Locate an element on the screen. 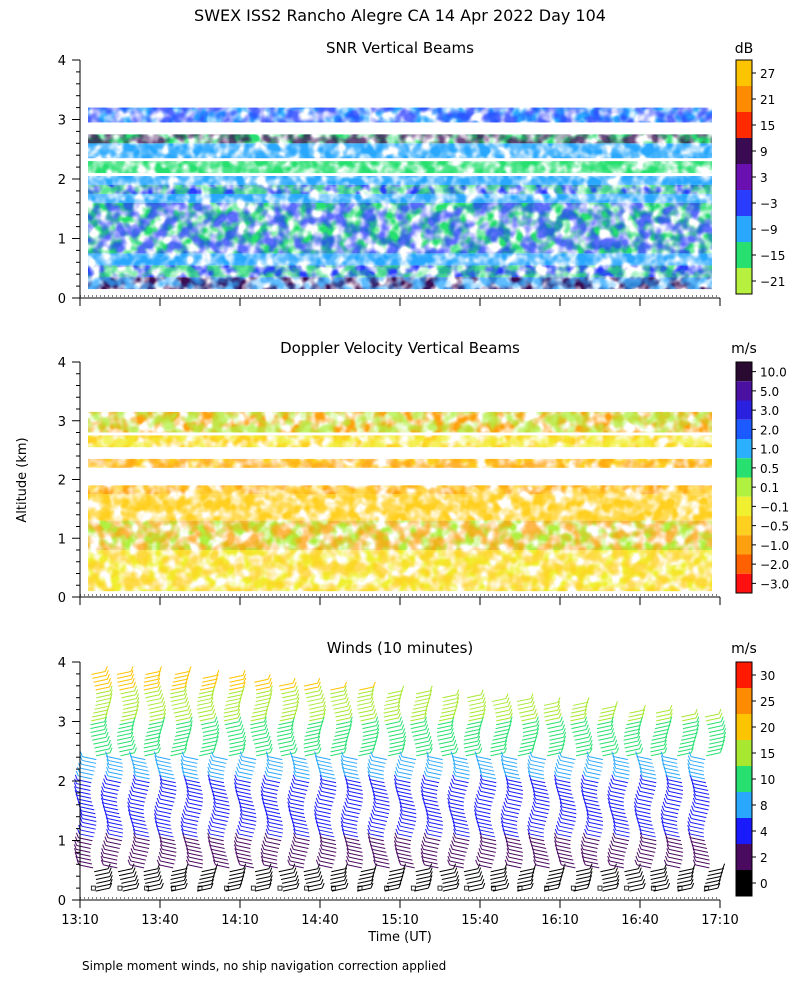 The image size is (800, 1005). y-tick-label: 2 is located at coordinates (62, 782).